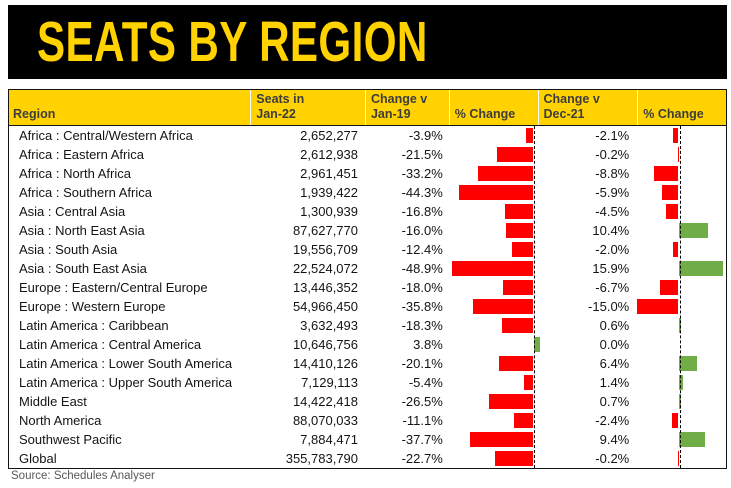 The height and width of the screenshot is (488, 731). I want to click on seats-cell: 1,300,939, so click(329, 211).